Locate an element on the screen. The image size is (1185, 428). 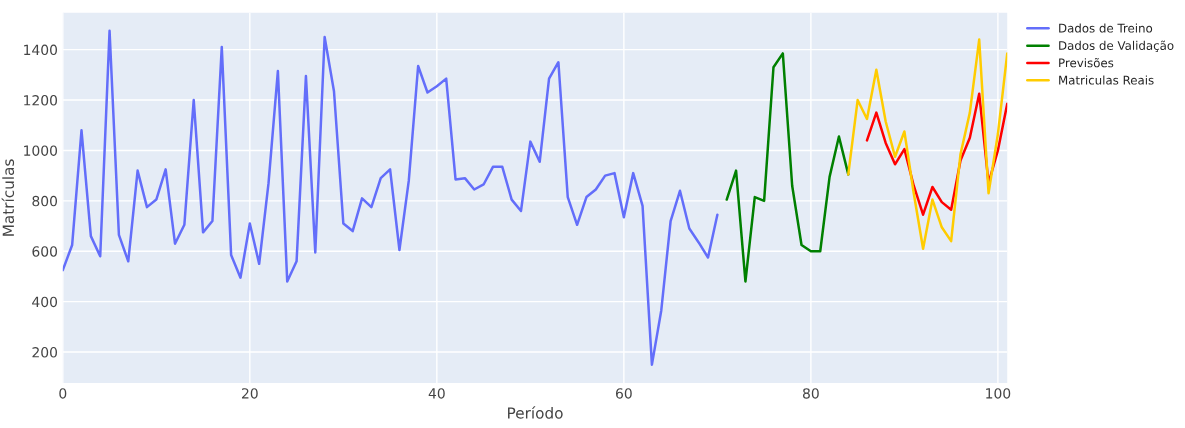
x-axis-title: Período is located at coordinates (535, 412).